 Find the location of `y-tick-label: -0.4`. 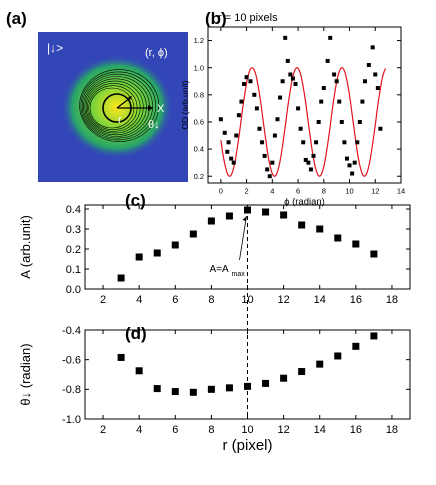

y-tick-label: -0.4 is located at coordinates (71, 331).